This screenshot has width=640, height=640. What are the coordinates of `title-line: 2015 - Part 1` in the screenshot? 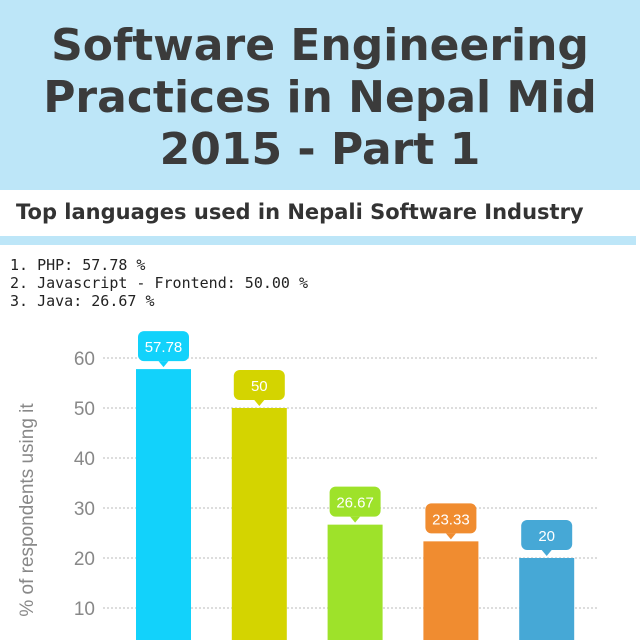 It's located at (320, 149).